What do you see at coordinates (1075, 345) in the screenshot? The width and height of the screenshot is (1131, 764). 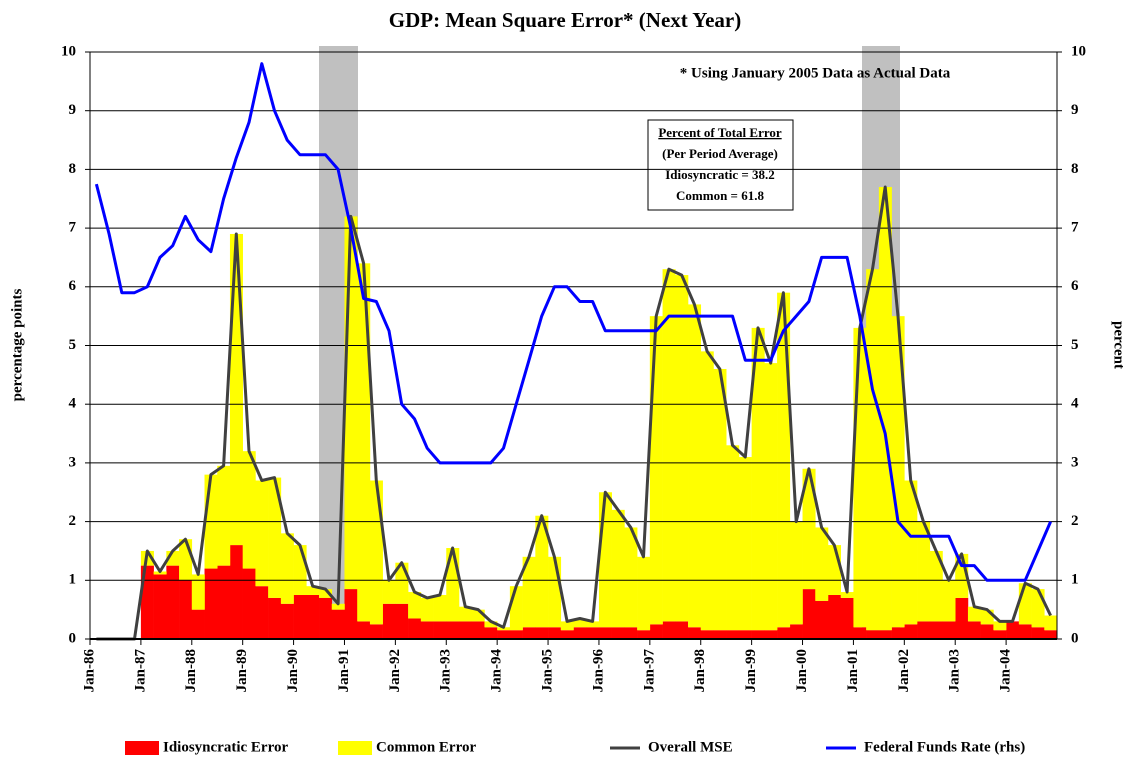 I see `y2-tick-label: 5` at bounding box center [1075, 345].